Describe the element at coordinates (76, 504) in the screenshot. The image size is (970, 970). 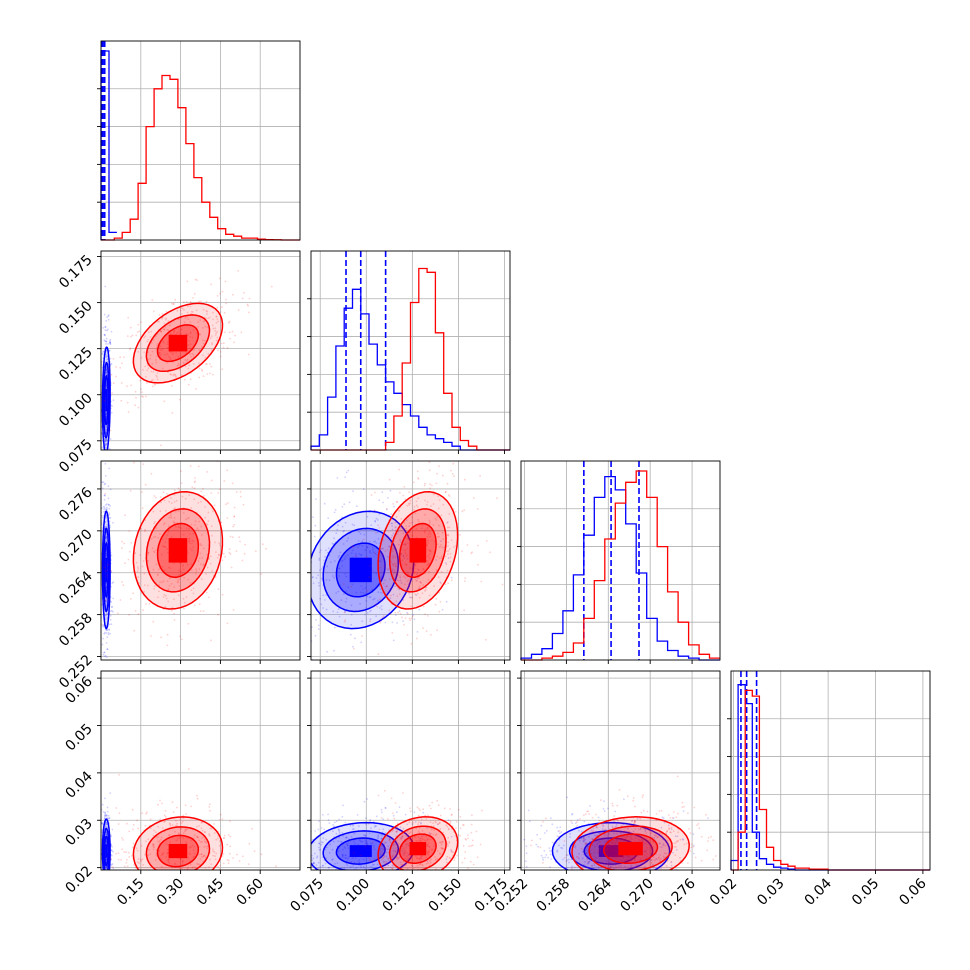
I see `y-tick-label: 0.276` at that location.